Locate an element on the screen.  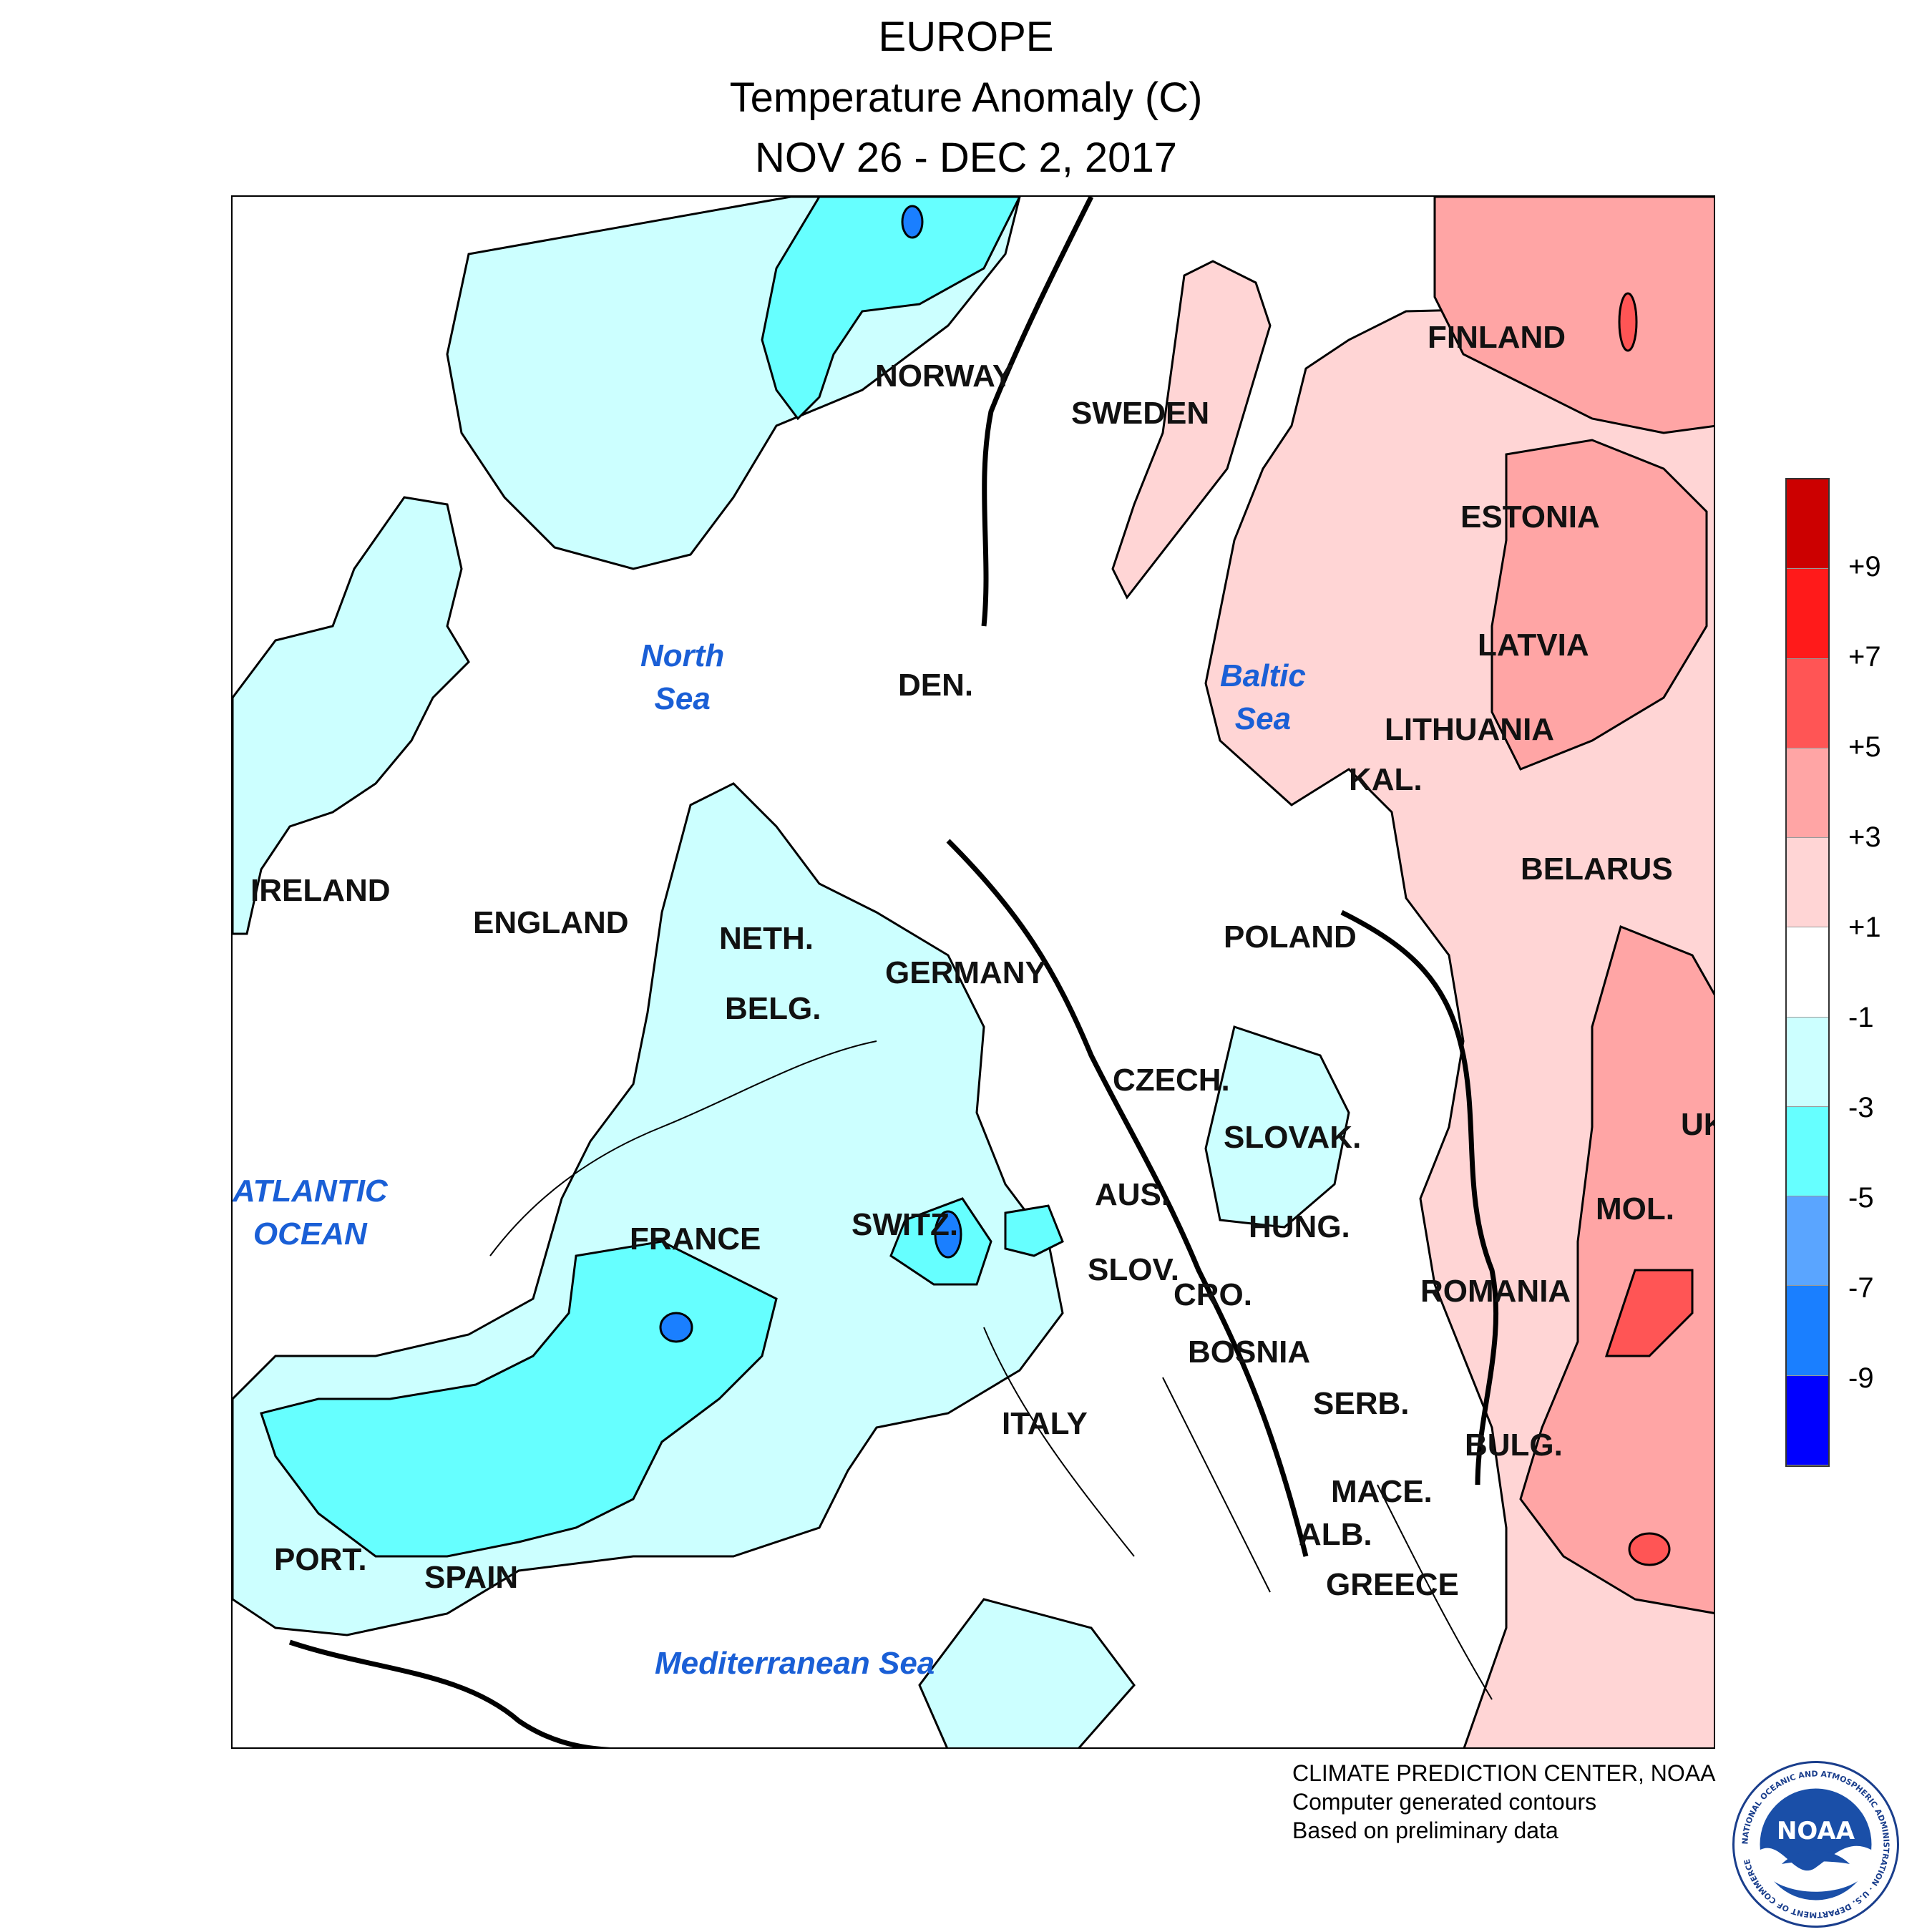
label-greece: GREECE is located at coordinates (1392, 1584).